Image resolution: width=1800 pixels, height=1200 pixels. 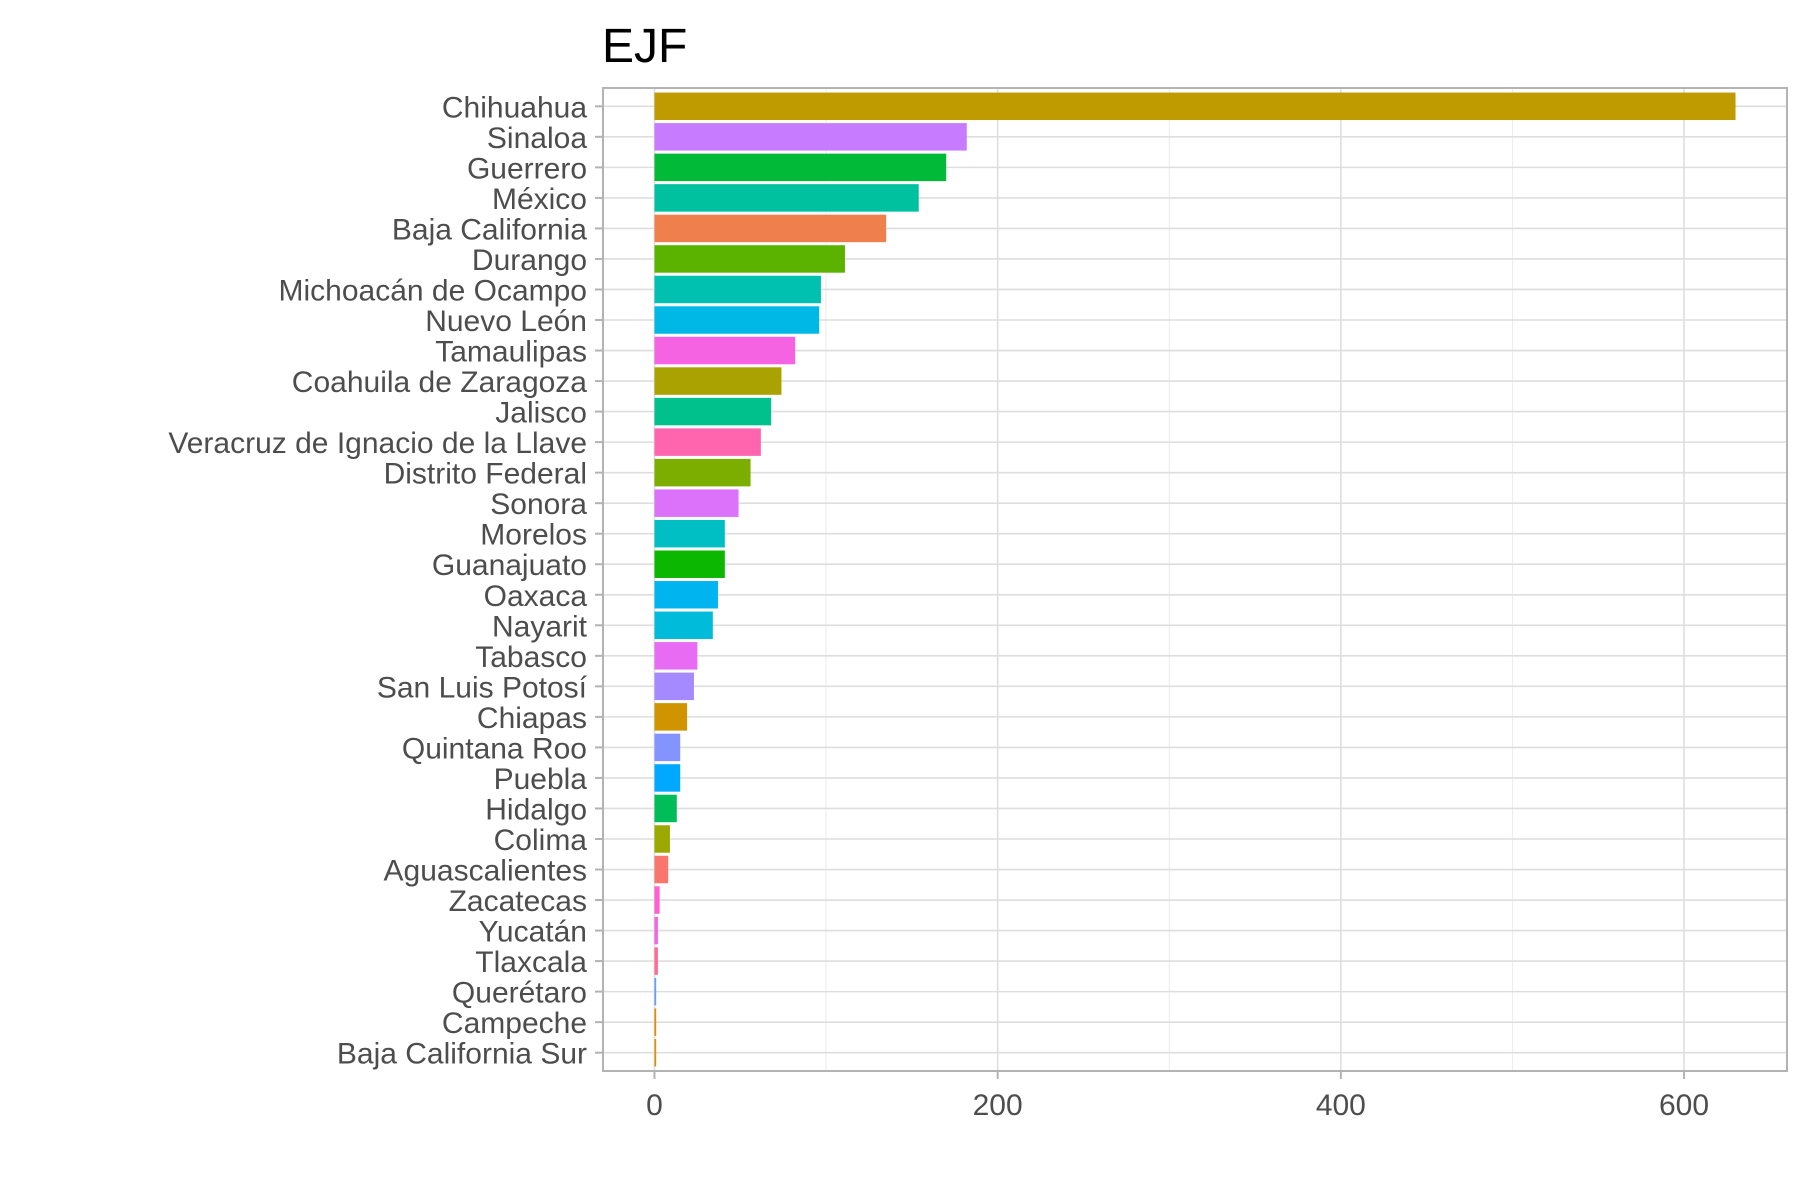 I want to click on y-tick-label: Sonora, so click(x=538, y=504).